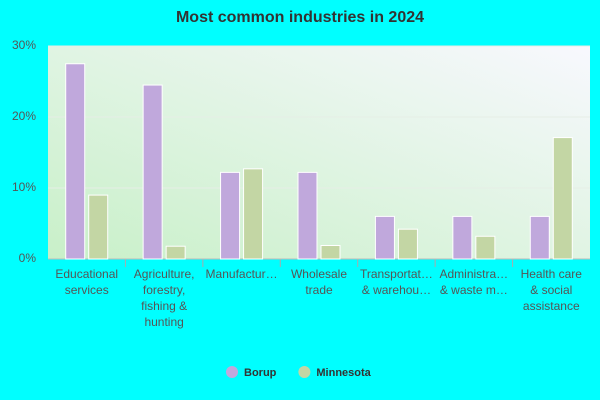  Describe the element at coordinates (343, 373) in the screenshot. I see `legend-label: Minnesota` at that location.